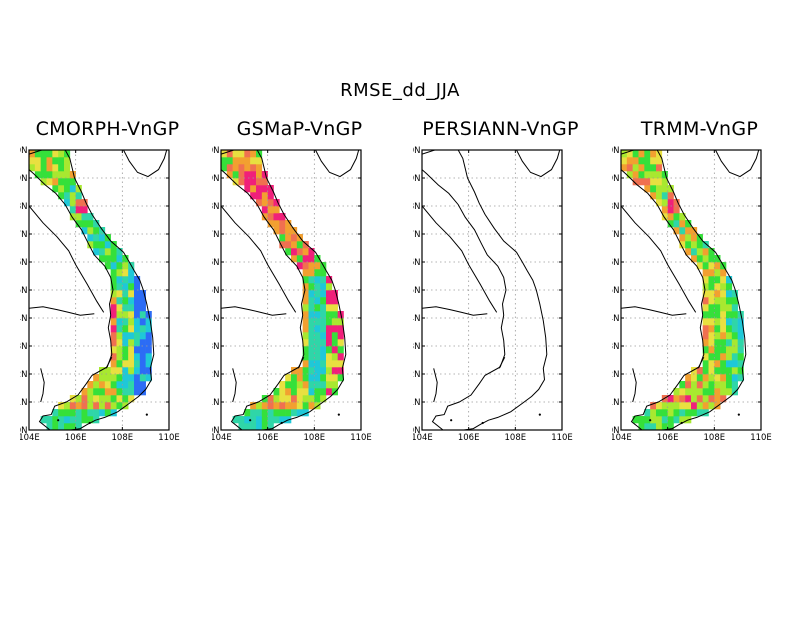 This screenshot has width=800, height=618. Describe the element at coordinates (216, 235) in the screenshot. I see `lat-tick-label: 17N` at that location.